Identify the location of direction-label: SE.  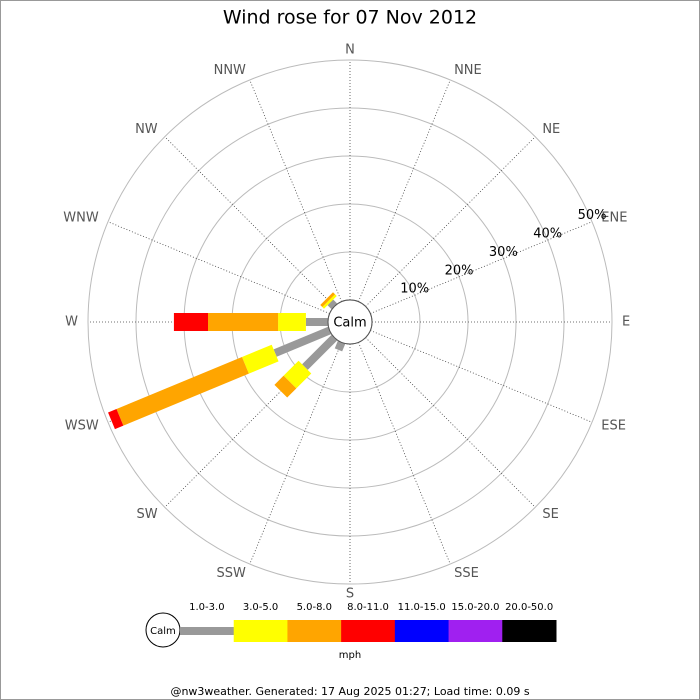
(550, 514).